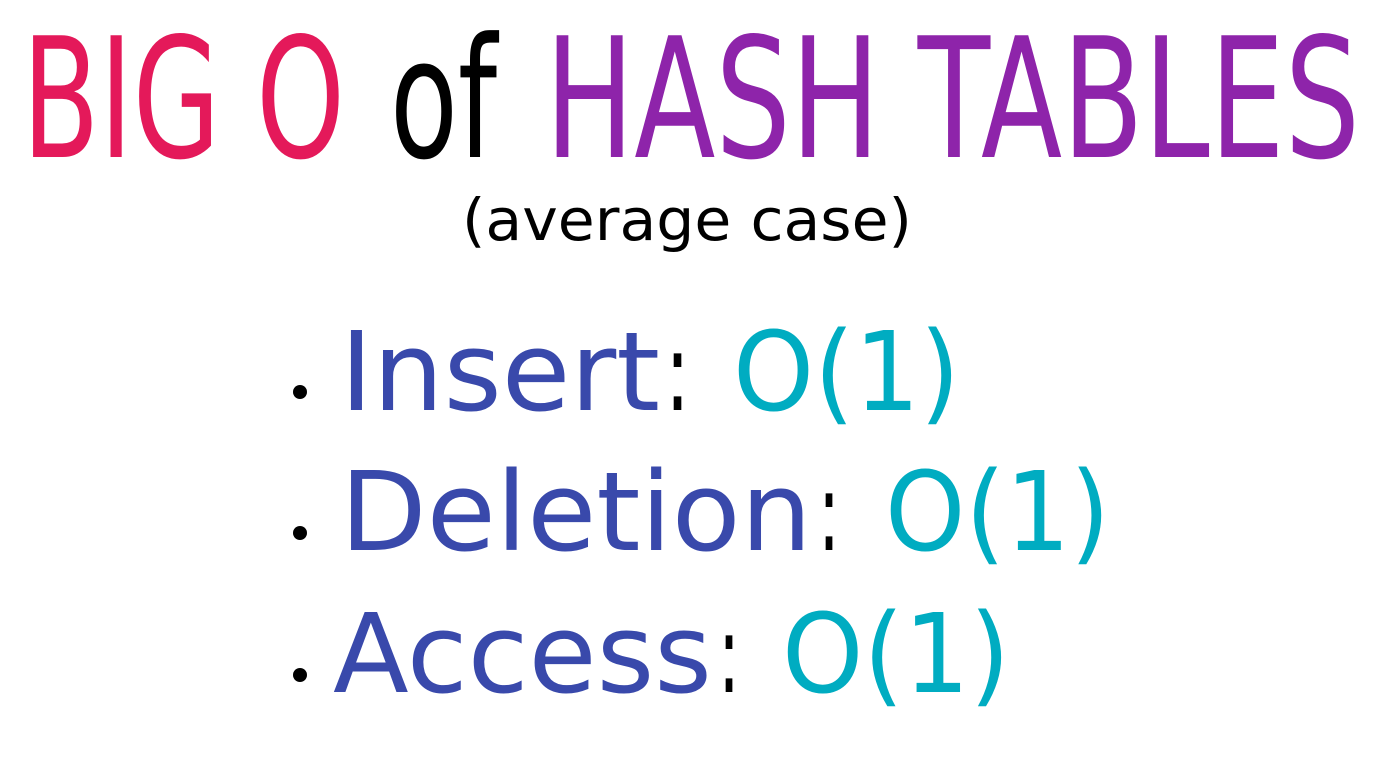 This screenshot has width=1398, height=757. I want to click on title-hash-tables: HASH TABLES, so click(952, 100).